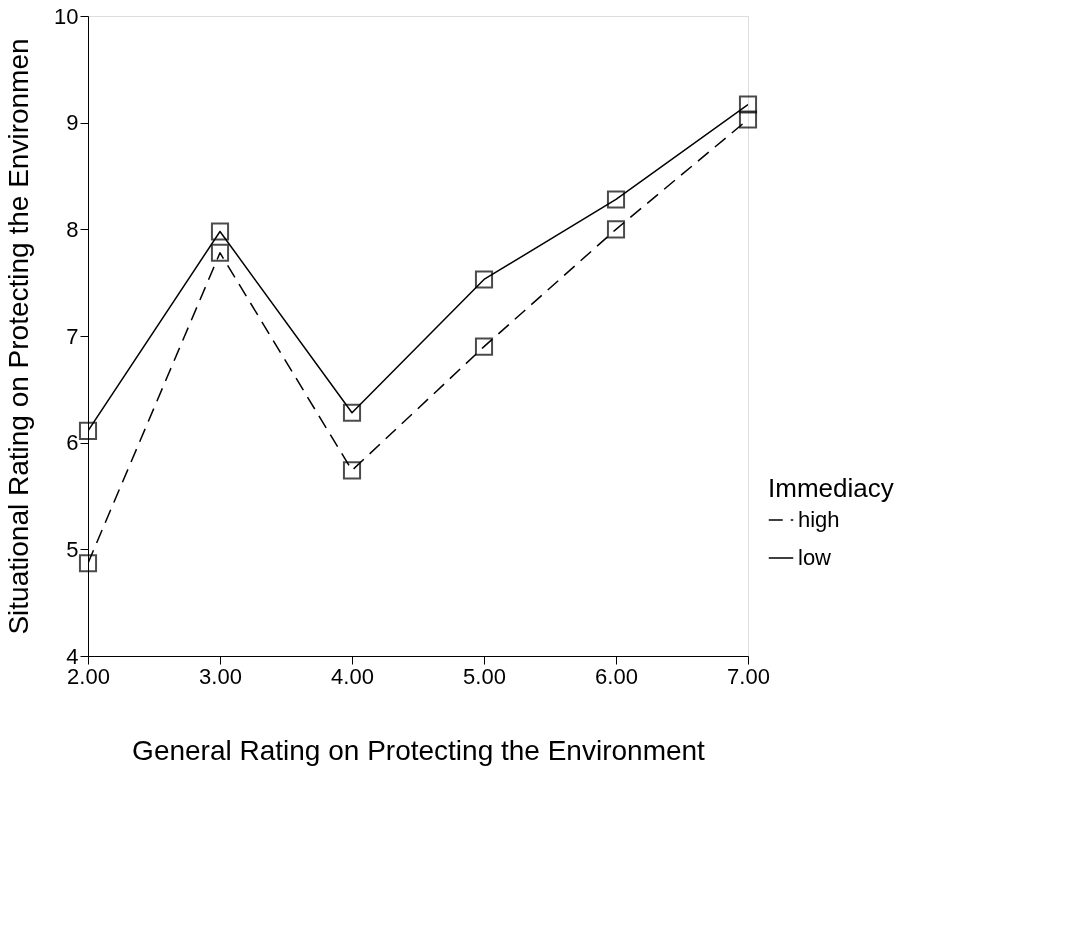  What do you see at coordinates (66, 16) in the screenshot?
I see `y-tick-label: 10` at bounding box center [66, 16].